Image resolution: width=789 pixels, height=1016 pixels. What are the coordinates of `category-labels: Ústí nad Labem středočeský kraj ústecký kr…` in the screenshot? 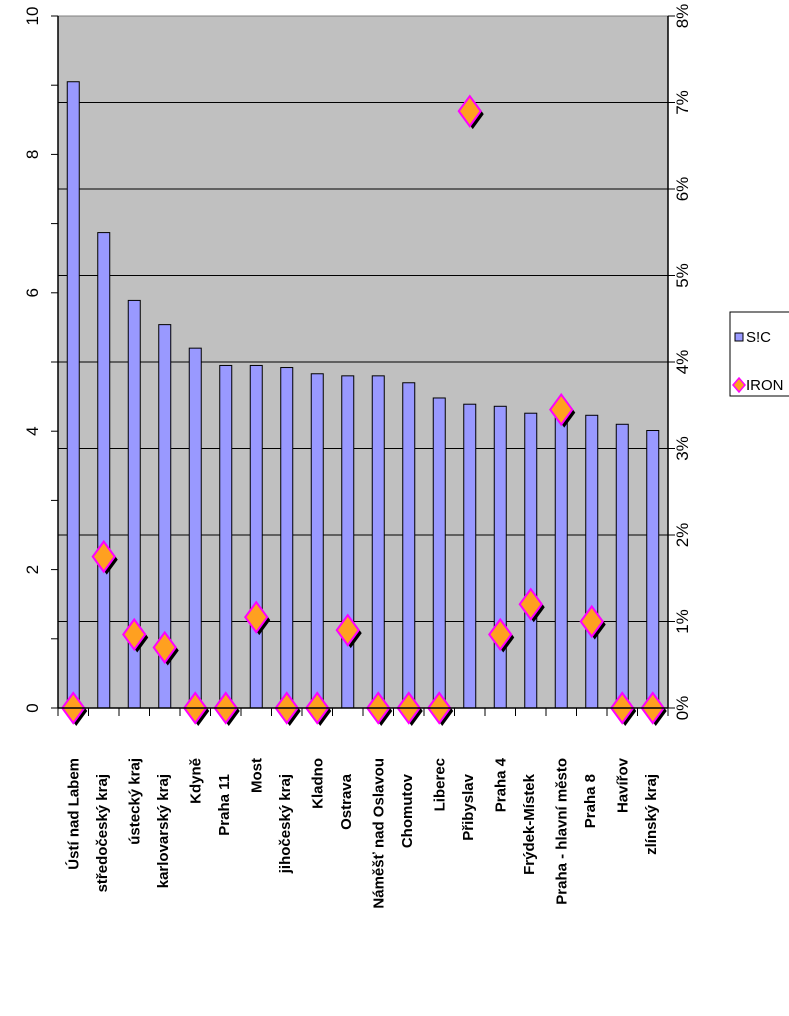 It's located at (362, 832).